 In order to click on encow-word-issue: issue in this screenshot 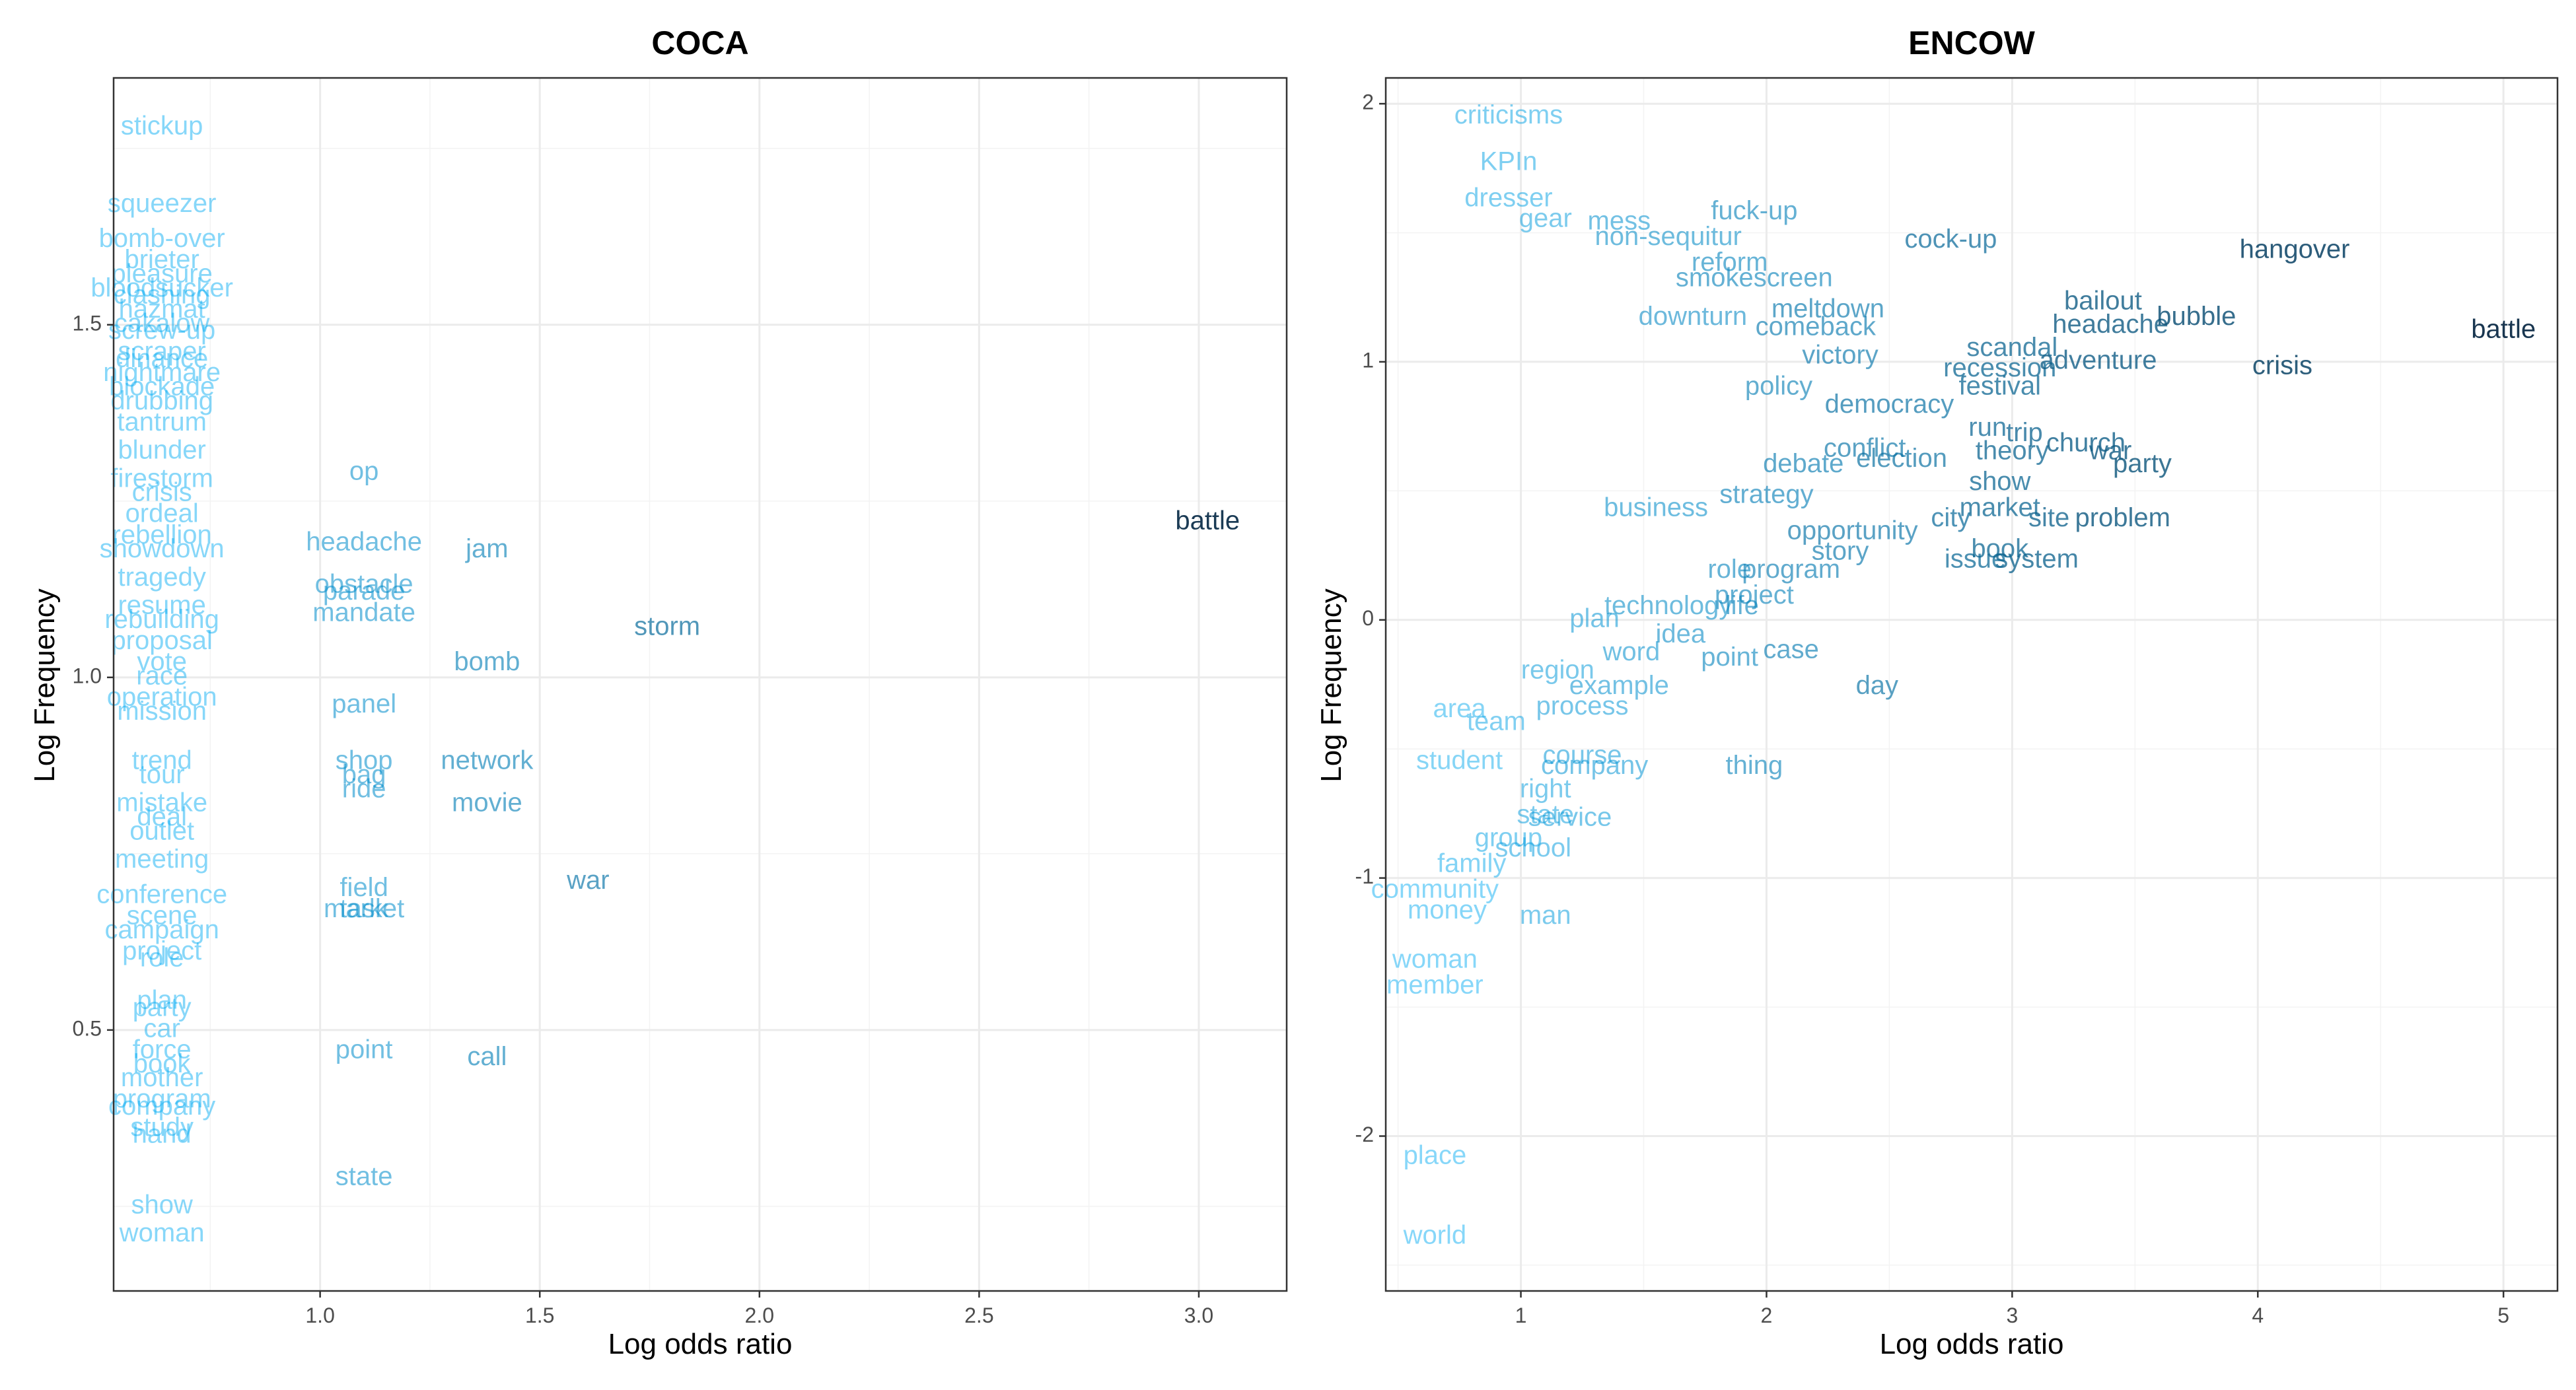, I will do `click(1976, 558)`.